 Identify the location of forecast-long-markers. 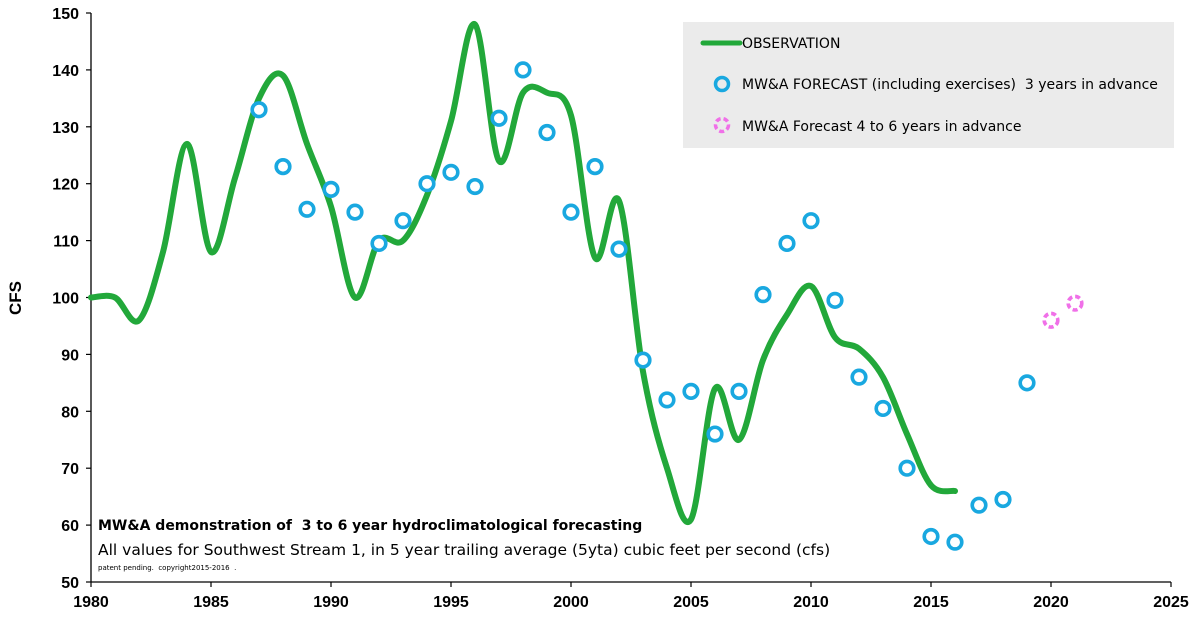
(1063, 311).